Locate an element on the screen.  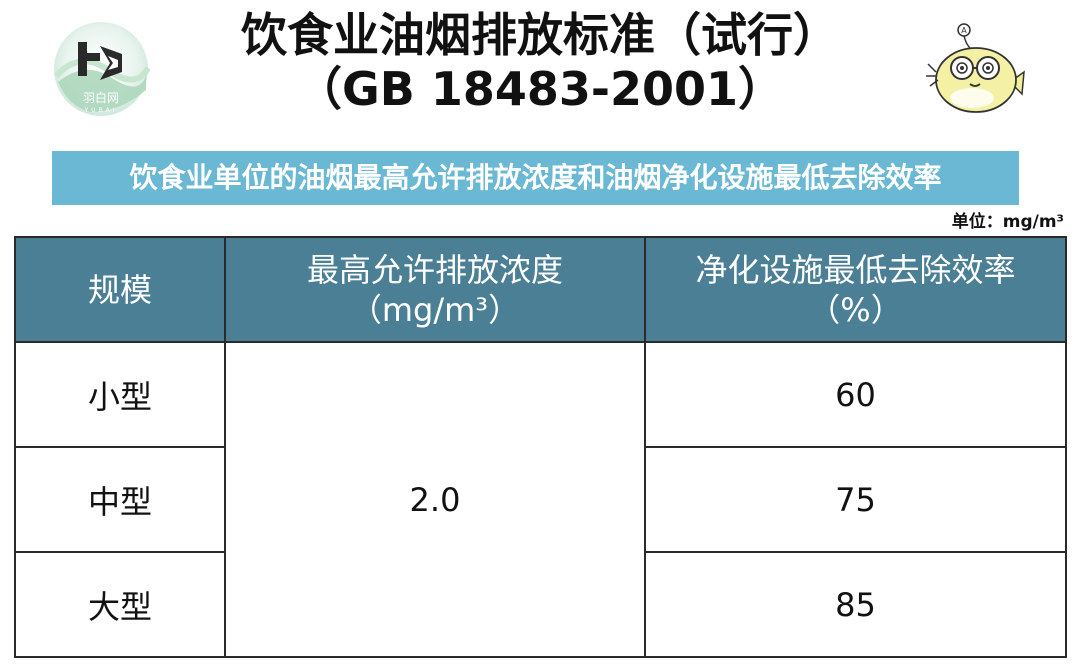
efficiency-cell: 75 is located at coordinates (855, 499).